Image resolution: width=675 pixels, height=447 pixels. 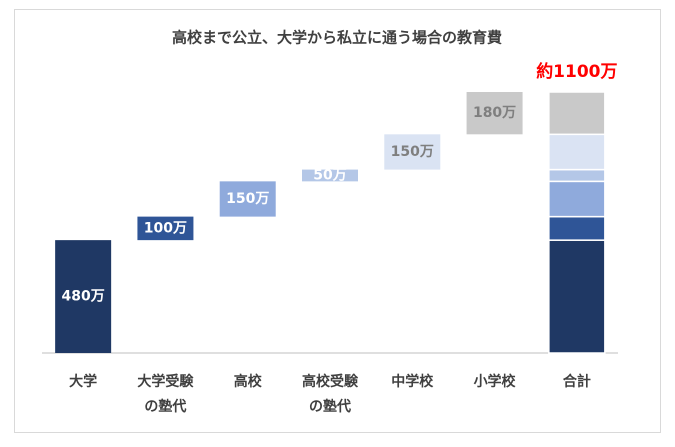 I want to click on value-label: 100万, so click(x=165, y=228).